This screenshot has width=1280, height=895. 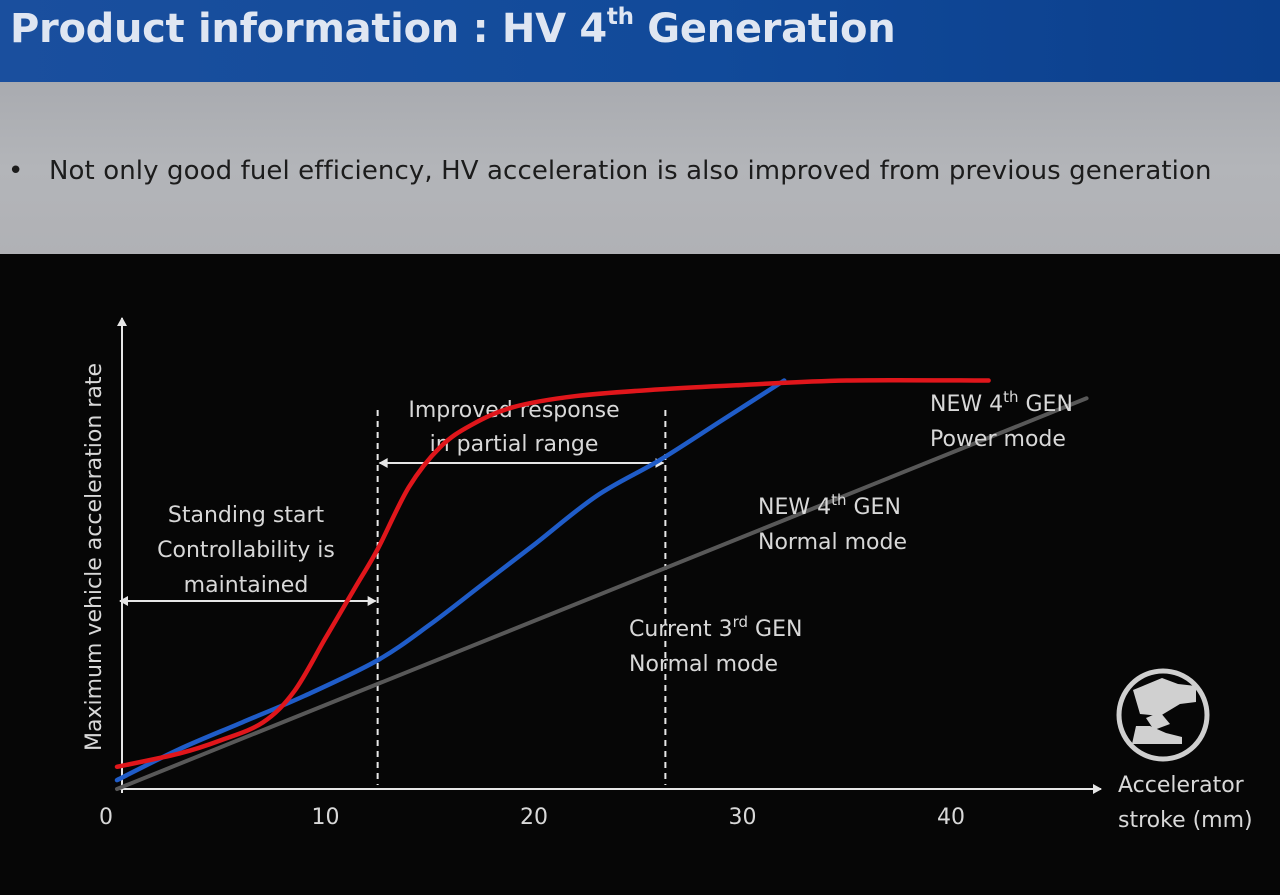 What do you see at coordinates (1181, 785) in the screenshot?
I see `x-axis-label-line-1: Accelerator` at bounding box center [1181, 785].